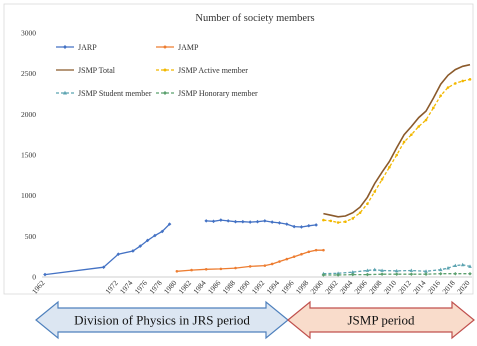 The width and height of the screenshot is (477, 346). I want to click on legend-item: JSMP Active member, so click(202, 70).